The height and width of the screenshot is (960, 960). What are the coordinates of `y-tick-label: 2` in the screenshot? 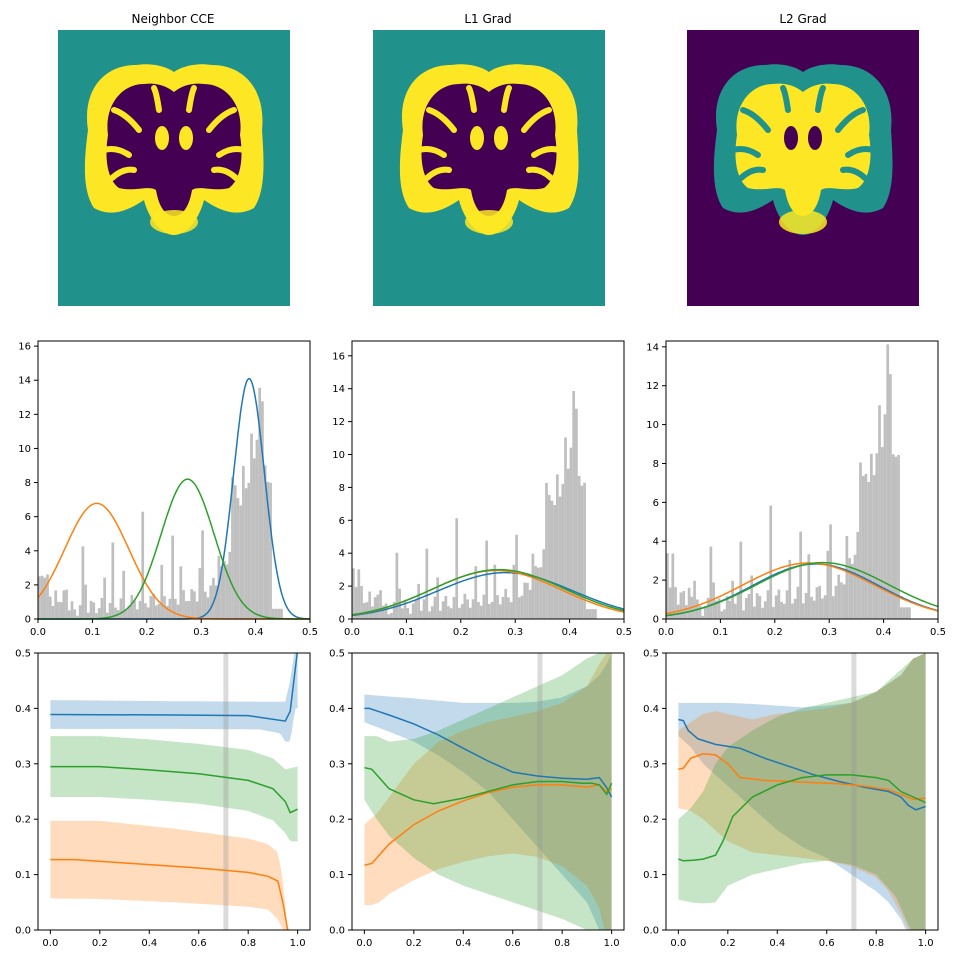 It's located at (656, 581).